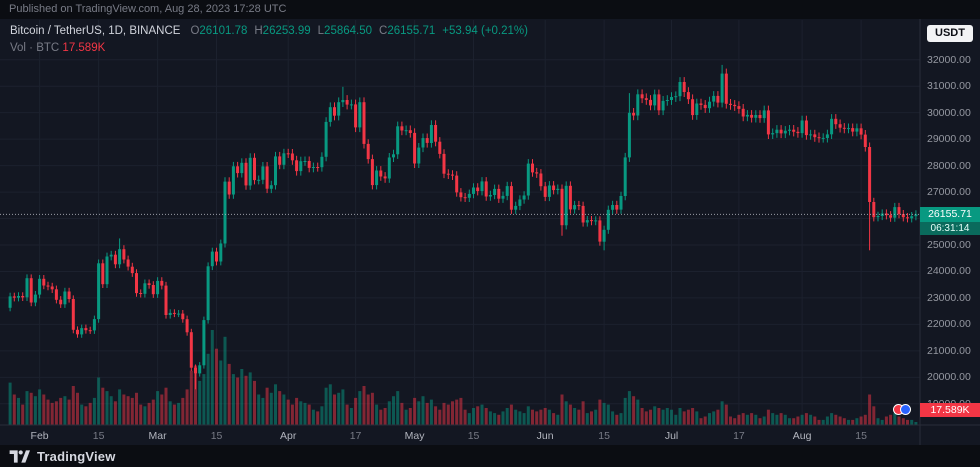 The width and height of the screenshot is (980, 467). What do you see at coordinates (157, 436) in the screenshot?
I see `time-tick-label: Mar` at bounding box center [157, 436].